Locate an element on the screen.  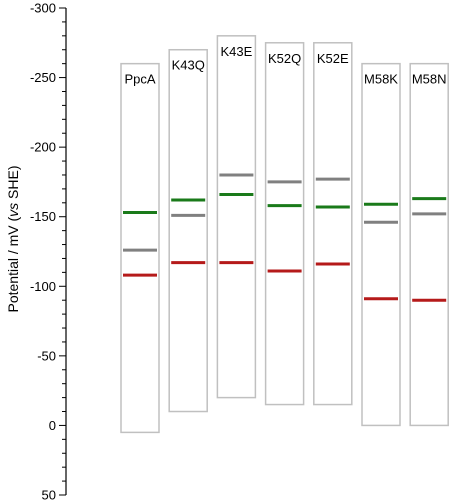
y-tick-label: 50 is located at coordinates (49, 495).